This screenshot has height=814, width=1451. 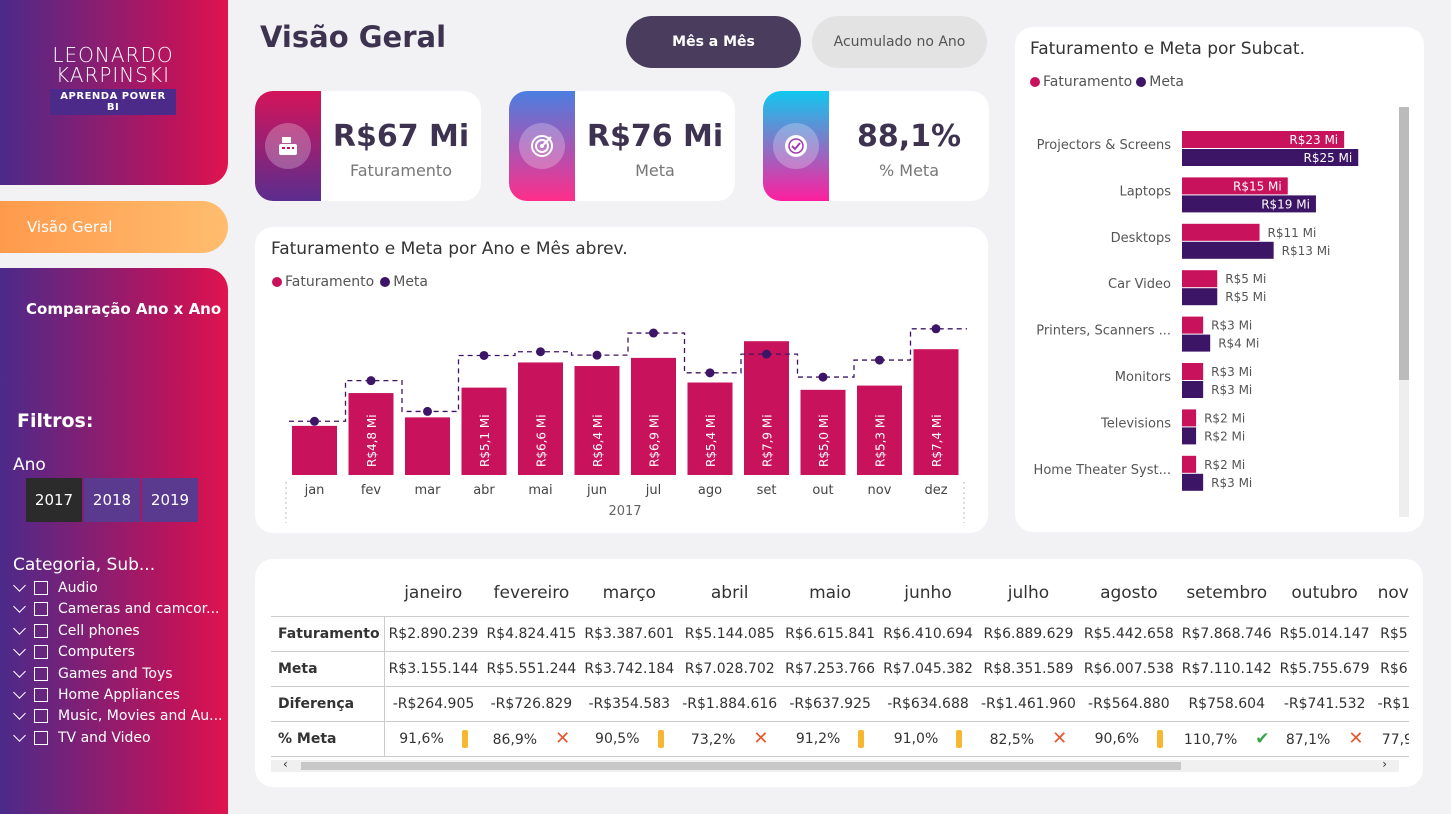 What do you see at coordinates (114, 227) in the screenshot?
I see `nav-visao-geral: Visão Geral` at bounding box center [114, 227].